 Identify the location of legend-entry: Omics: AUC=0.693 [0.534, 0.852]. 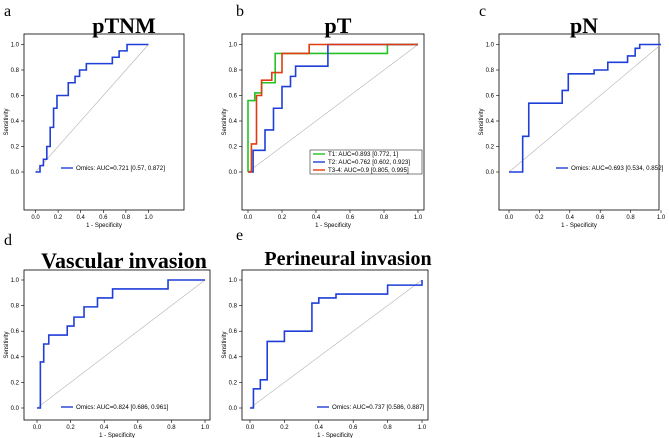
(617, 168).